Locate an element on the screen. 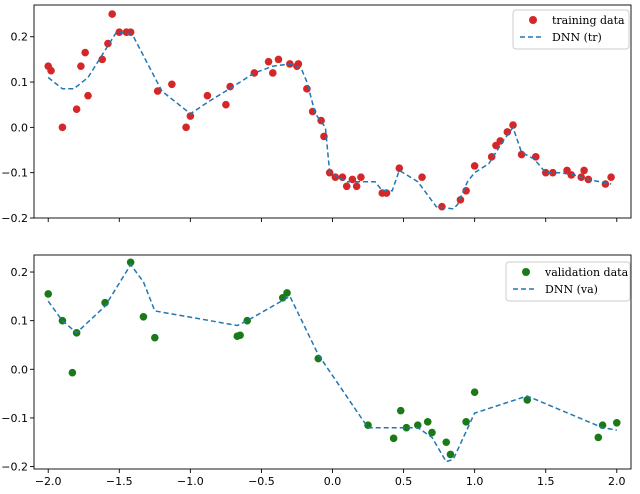 The width and height of the screenshot is (640, 494). val-x-tick-label: −1.0 is located at coordinates (190, 481).